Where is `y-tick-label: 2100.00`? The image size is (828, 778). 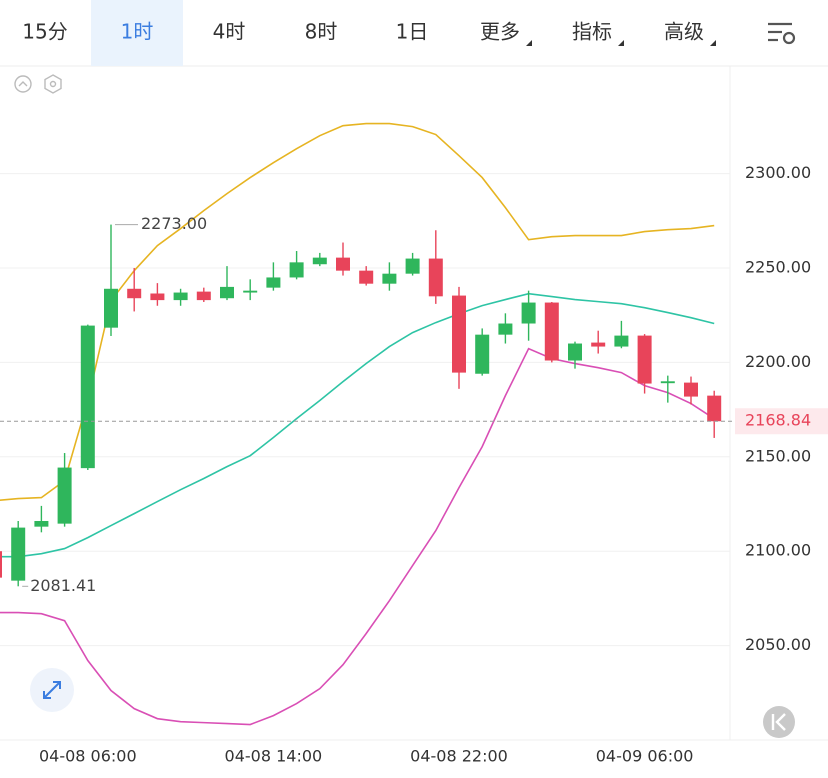
y-tick-label: 2100.00 is located at coordinates (778, 550).